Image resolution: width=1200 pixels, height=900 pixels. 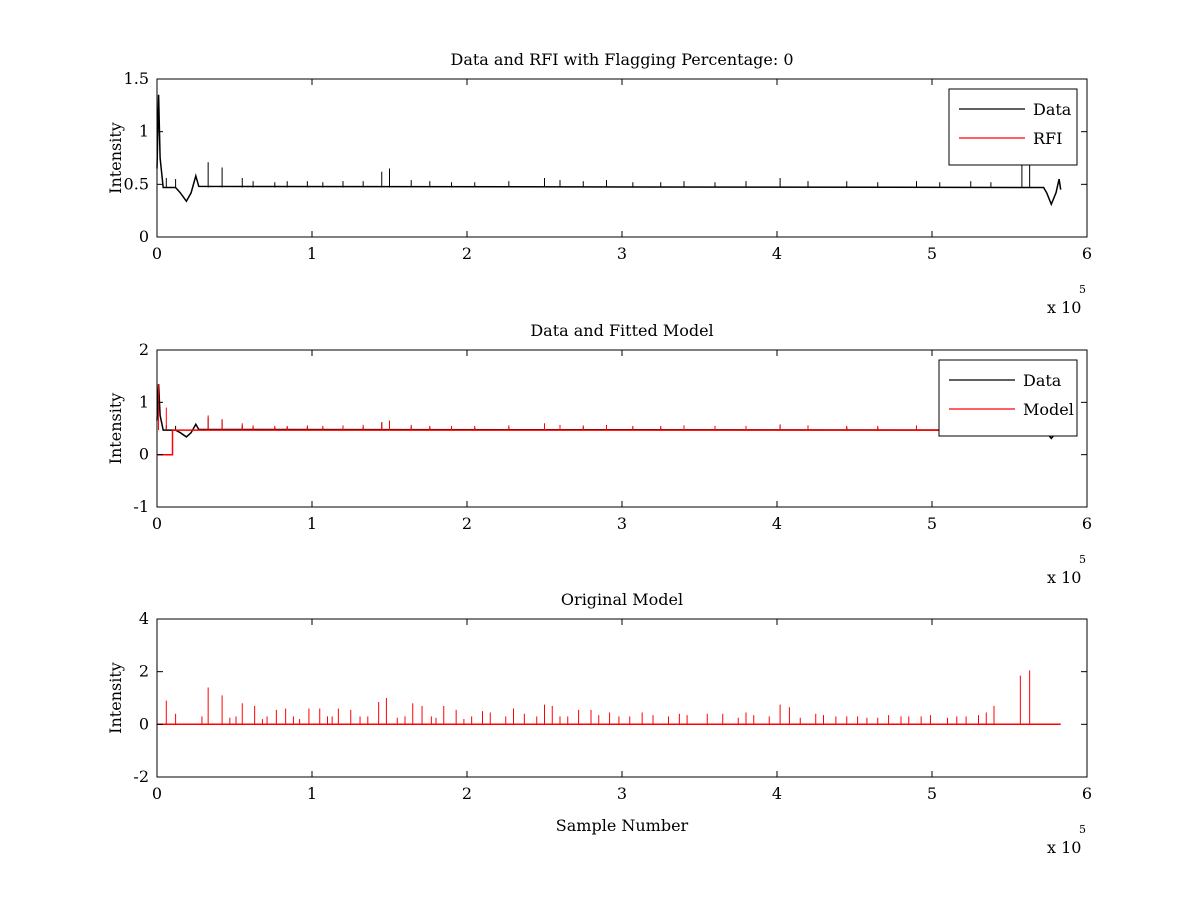 I want to click on plot-title: Original Model, so click(x=622, y=599).